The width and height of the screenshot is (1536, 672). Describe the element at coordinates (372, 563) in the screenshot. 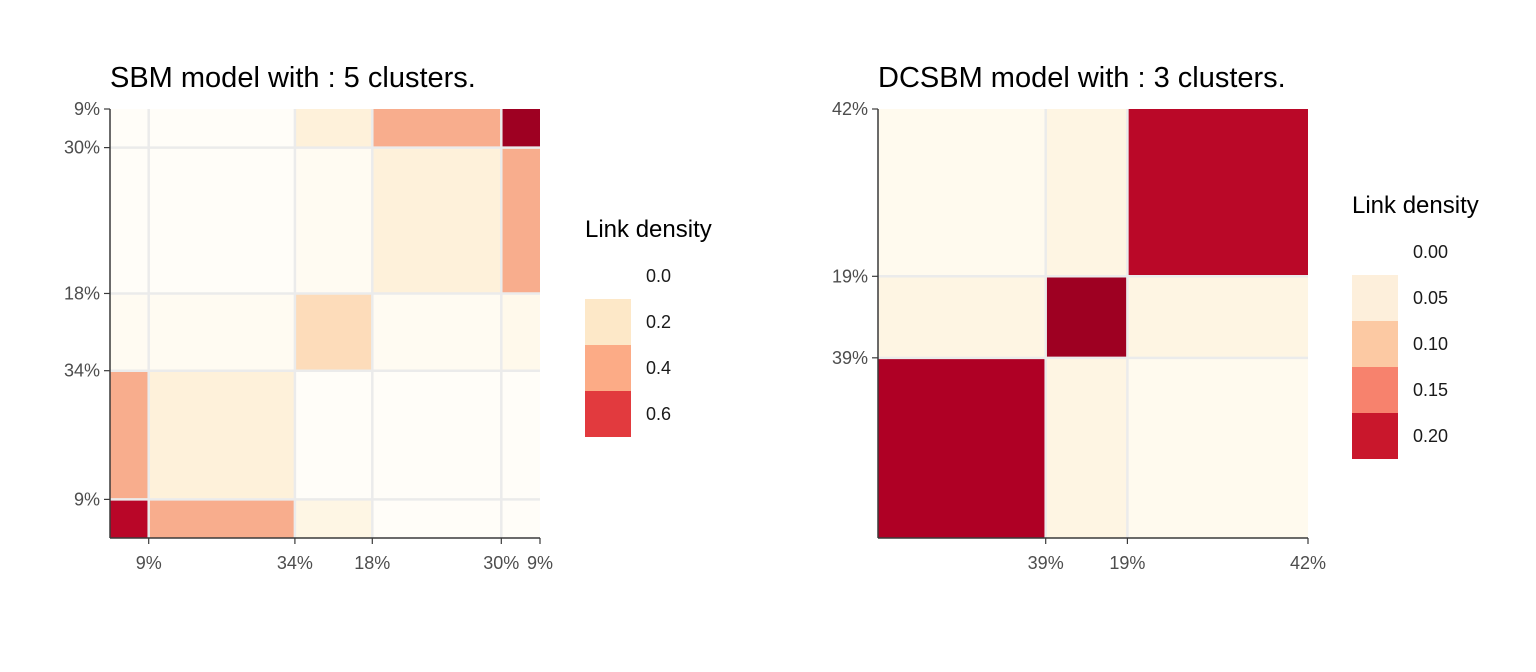

I see `x-tick-label: 18%` at that location.